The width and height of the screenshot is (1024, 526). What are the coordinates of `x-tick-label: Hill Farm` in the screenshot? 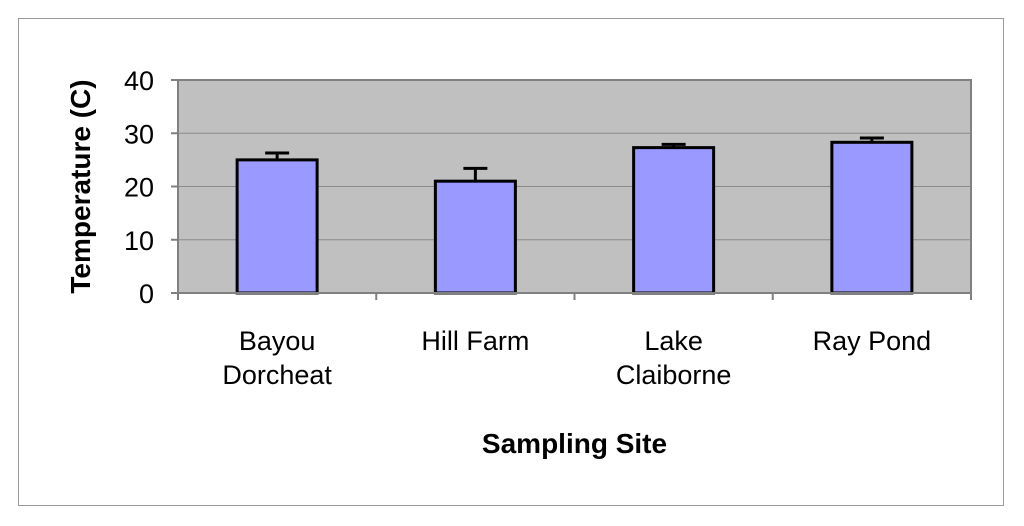 It's located at (475, 341).